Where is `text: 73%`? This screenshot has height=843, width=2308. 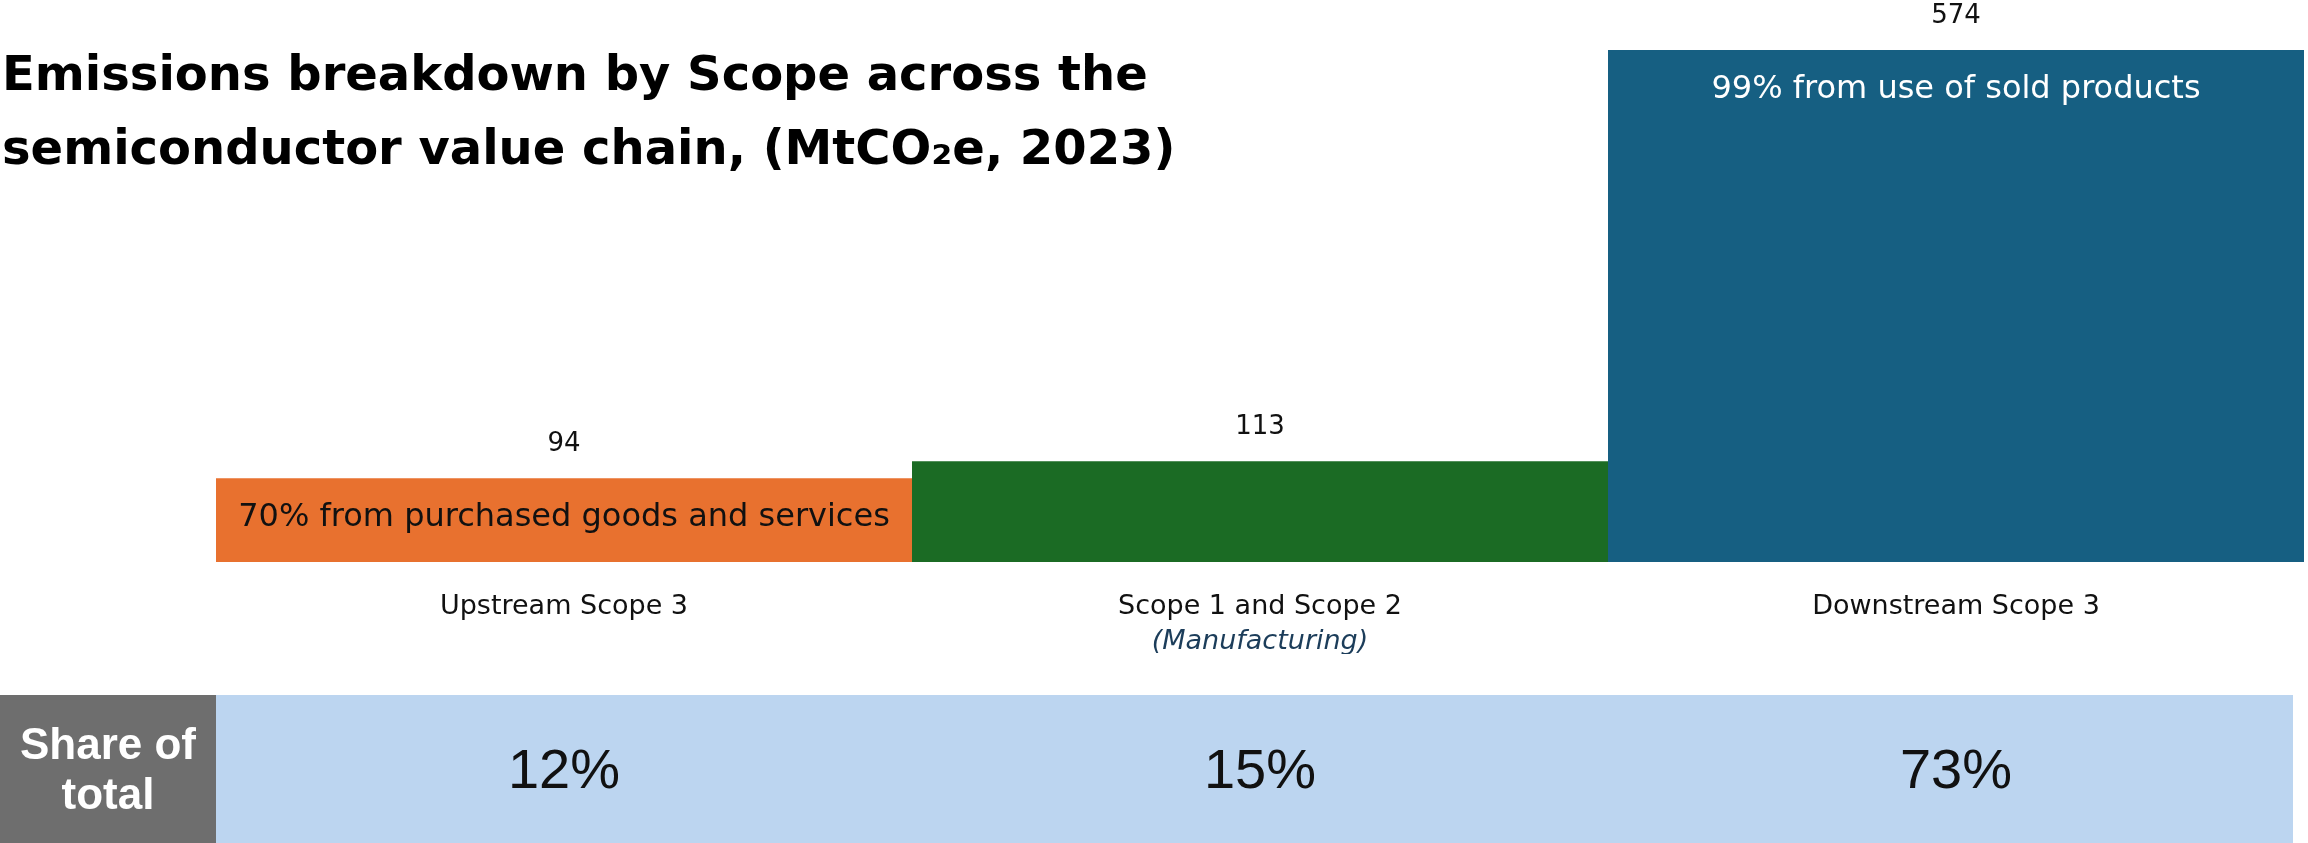 text: 73% is located at coordinates (1956, 769).